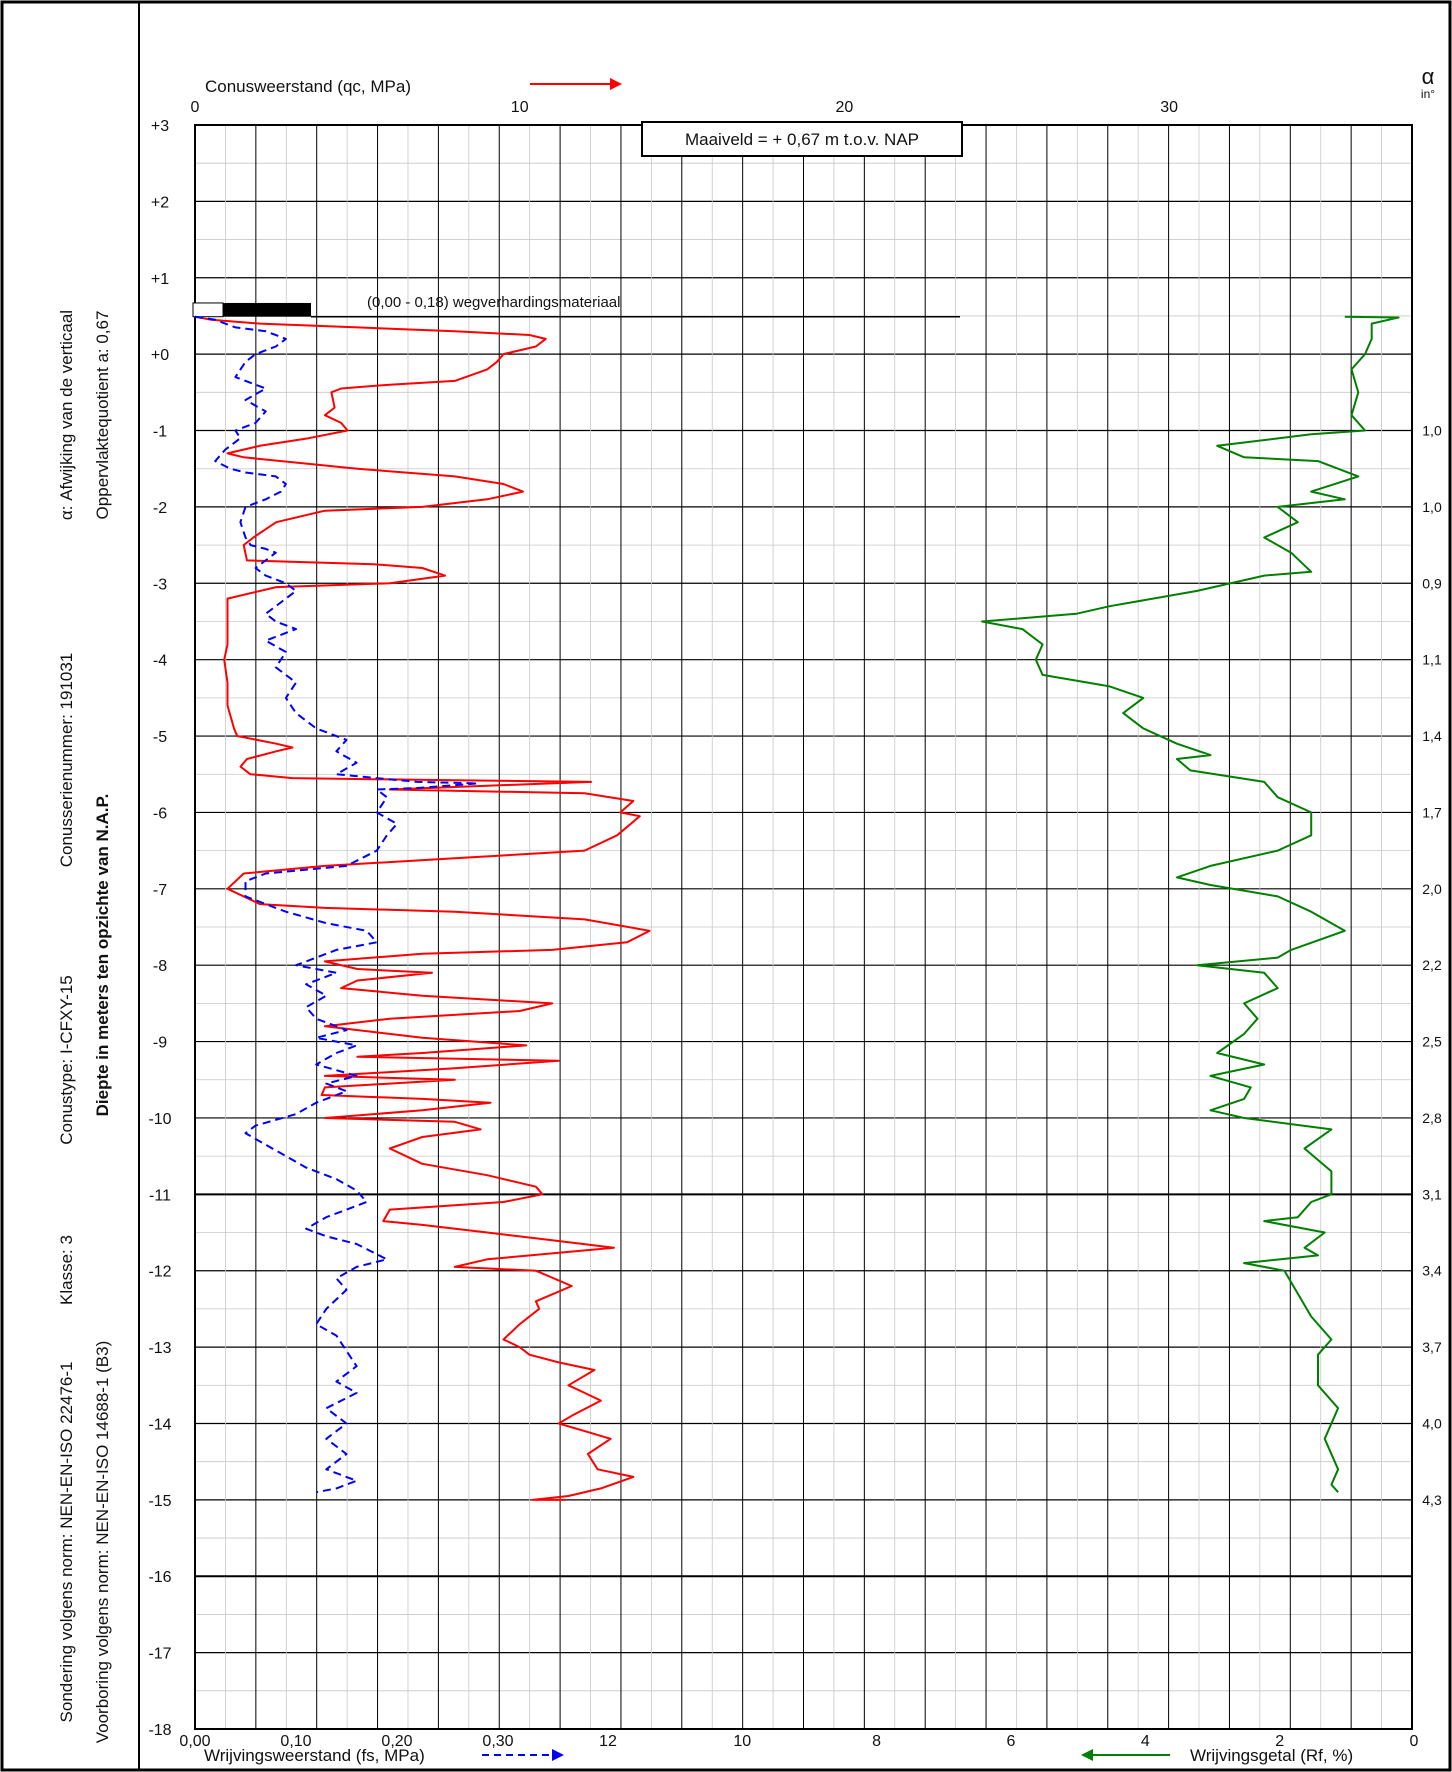 The height and width of the screenshot is (1772, 1452). What do you see at coordinates (160, 661) in the screenshot?
I see `depth-tick-label: -4` at bounding box center [160, 661].